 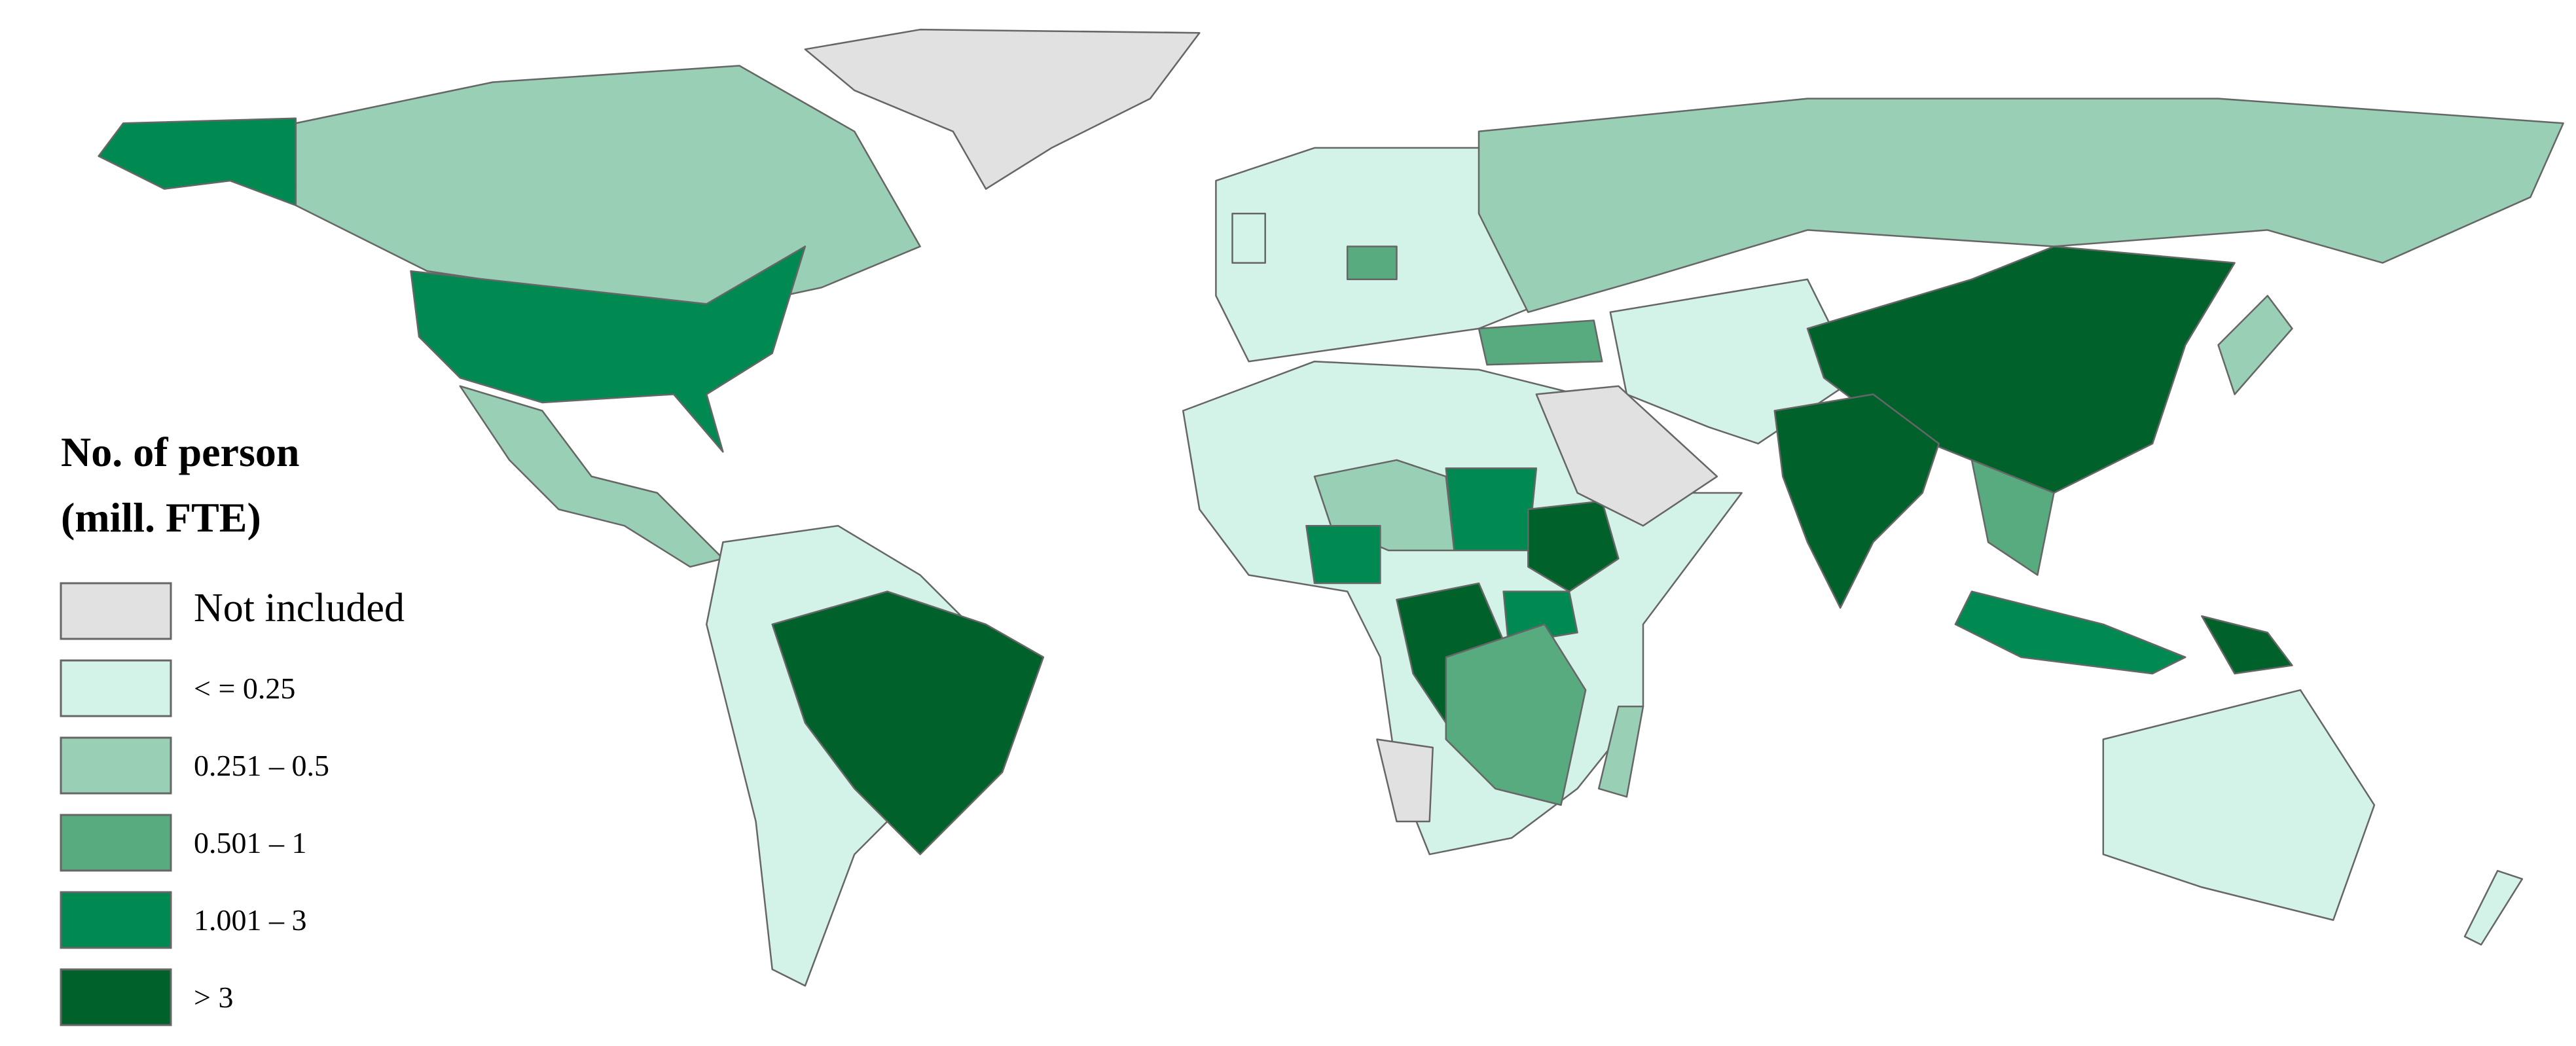 What do you see at coordinates (1540, 342) in the screenshot?
I see `turkey` at bounding box center [1540, 342].